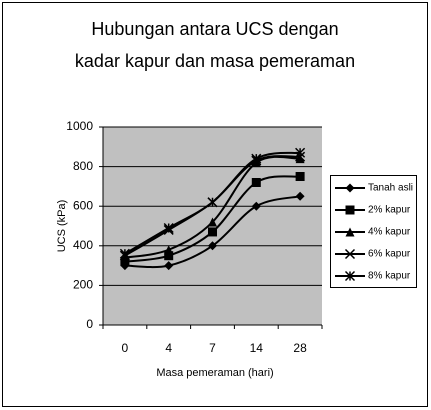  I want to click on legend-label: 4% kapur, so click(389, 232).